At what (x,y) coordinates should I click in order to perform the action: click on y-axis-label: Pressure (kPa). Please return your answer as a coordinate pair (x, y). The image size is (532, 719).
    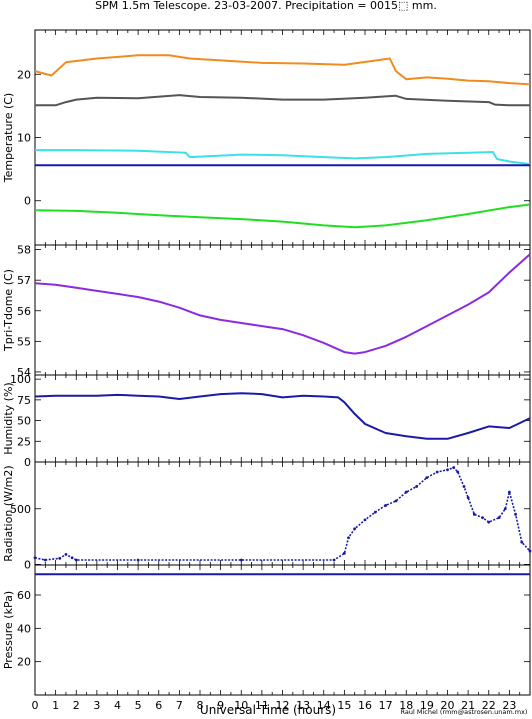
    Looking at the image, I should click on (8, 630).